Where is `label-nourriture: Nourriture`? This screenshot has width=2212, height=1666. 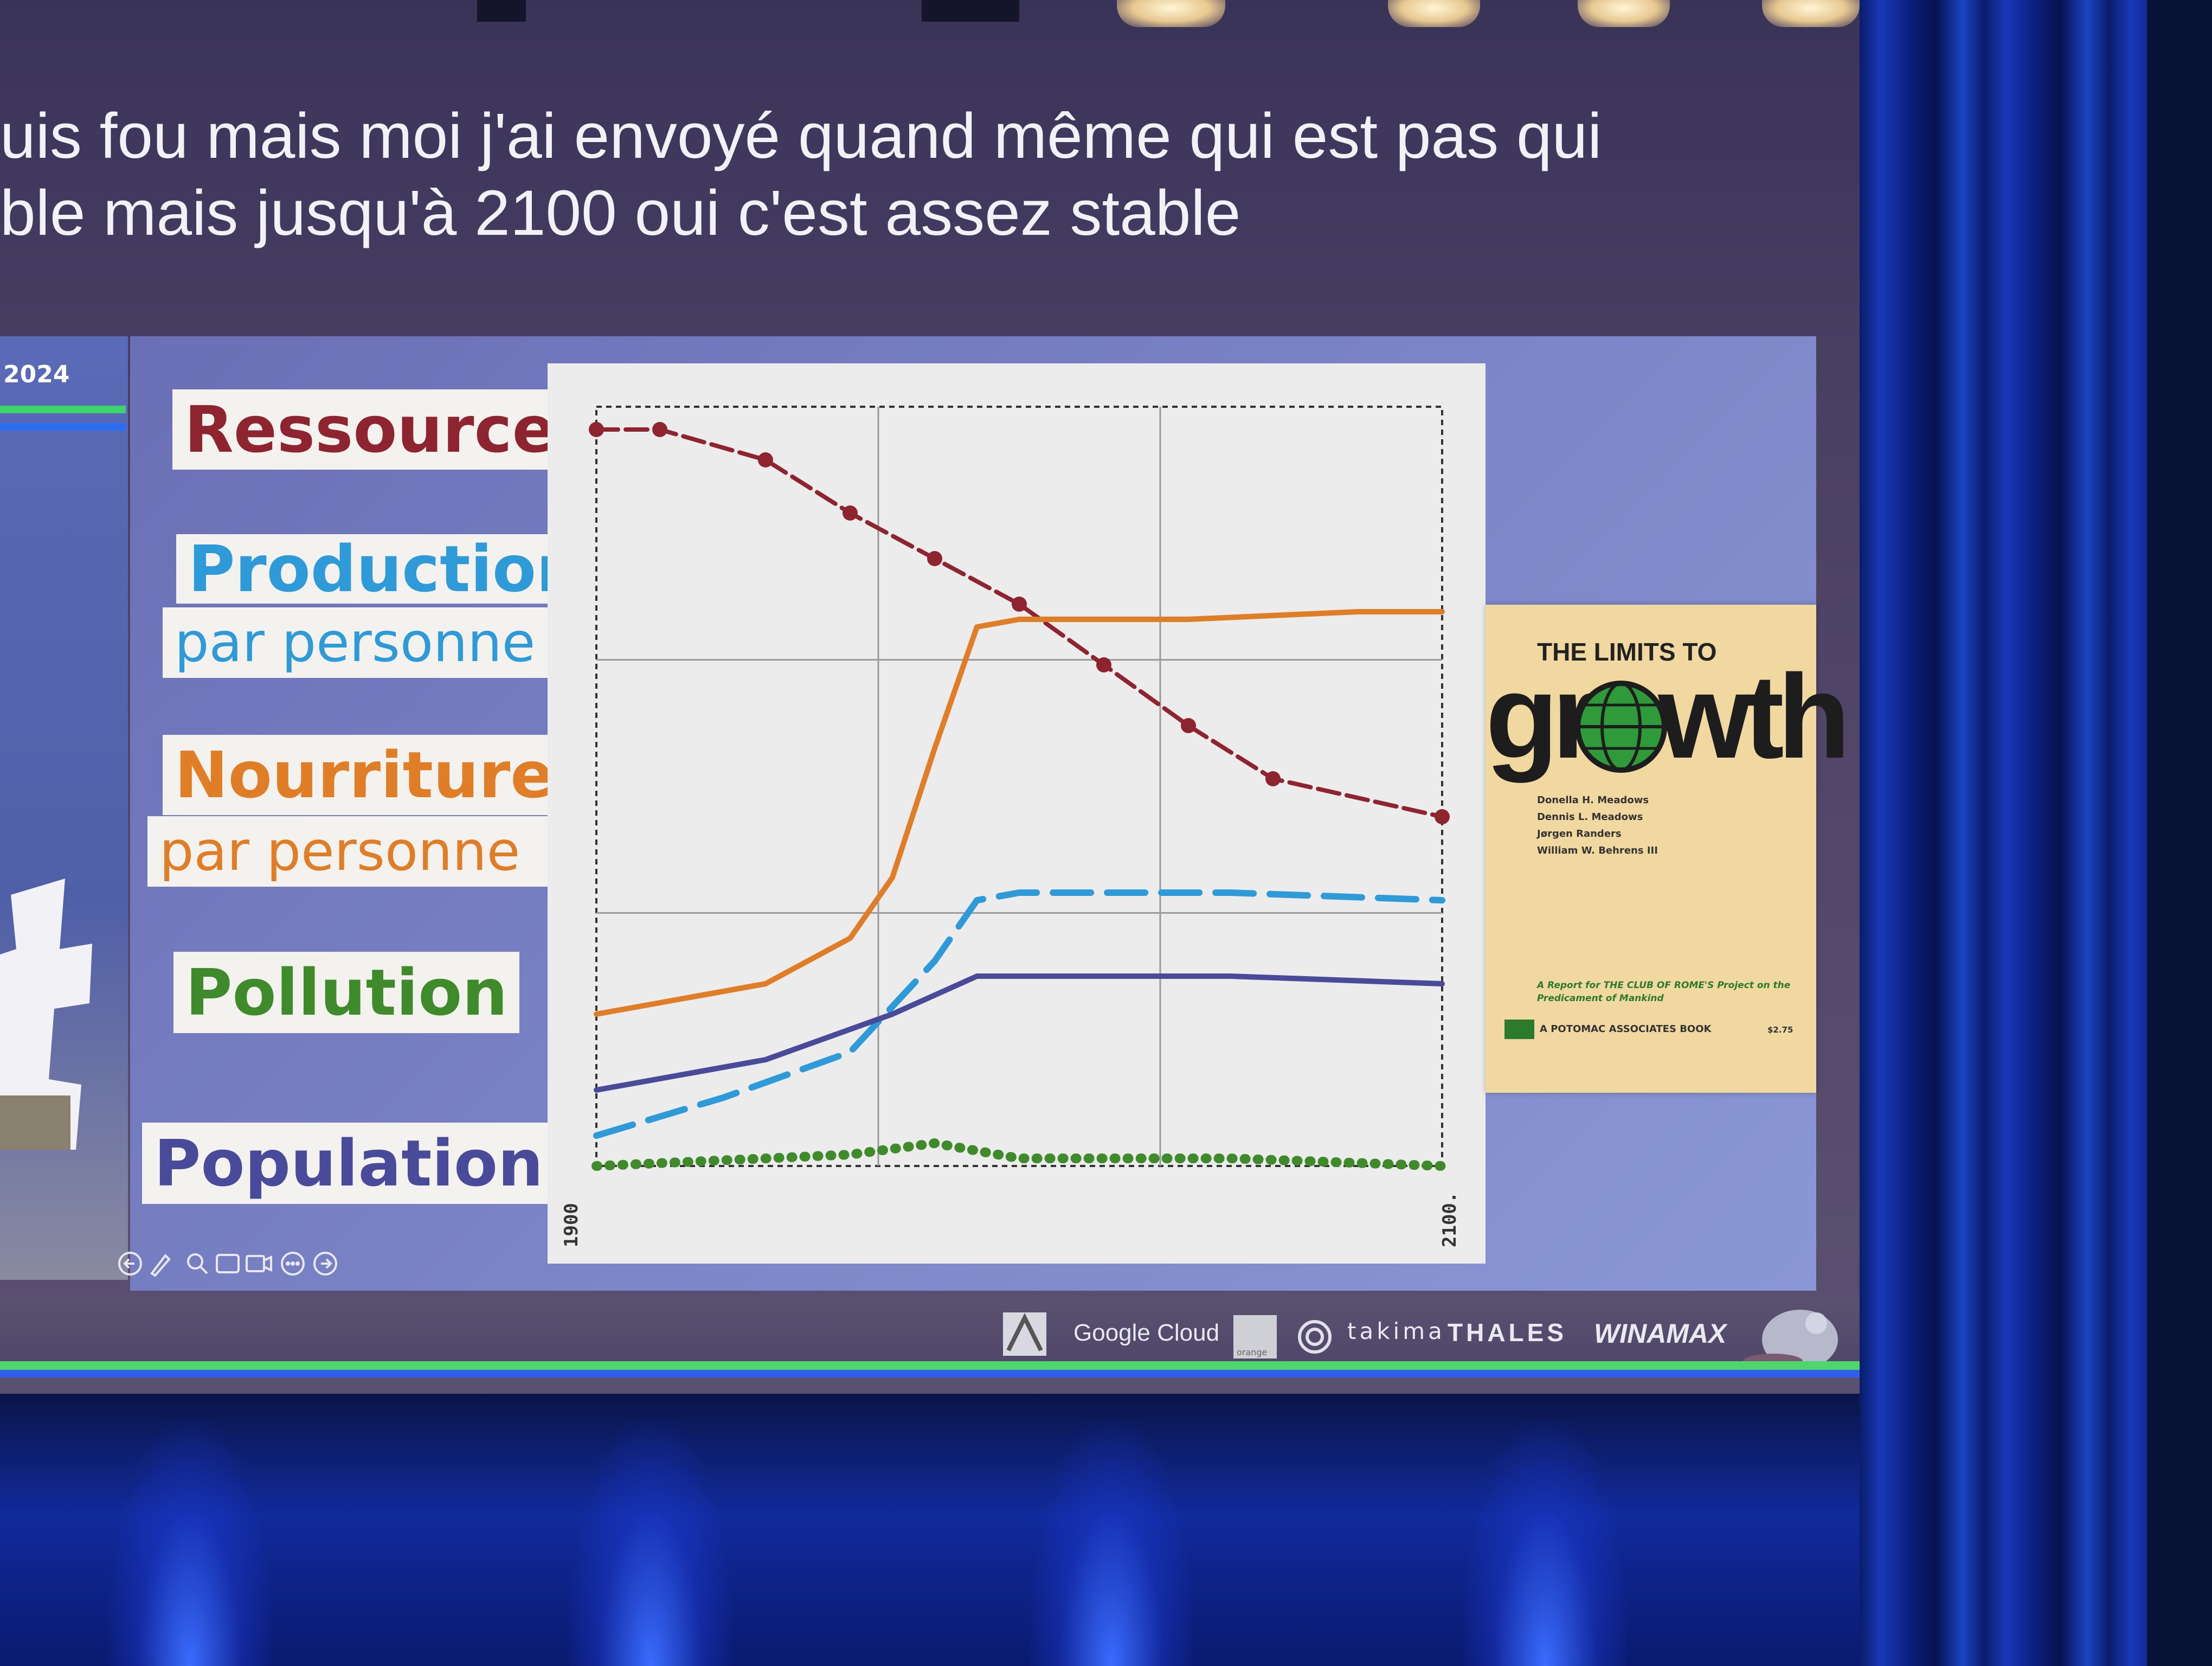
label-nourriture: Nourriture is located at coordinates (364, 775).